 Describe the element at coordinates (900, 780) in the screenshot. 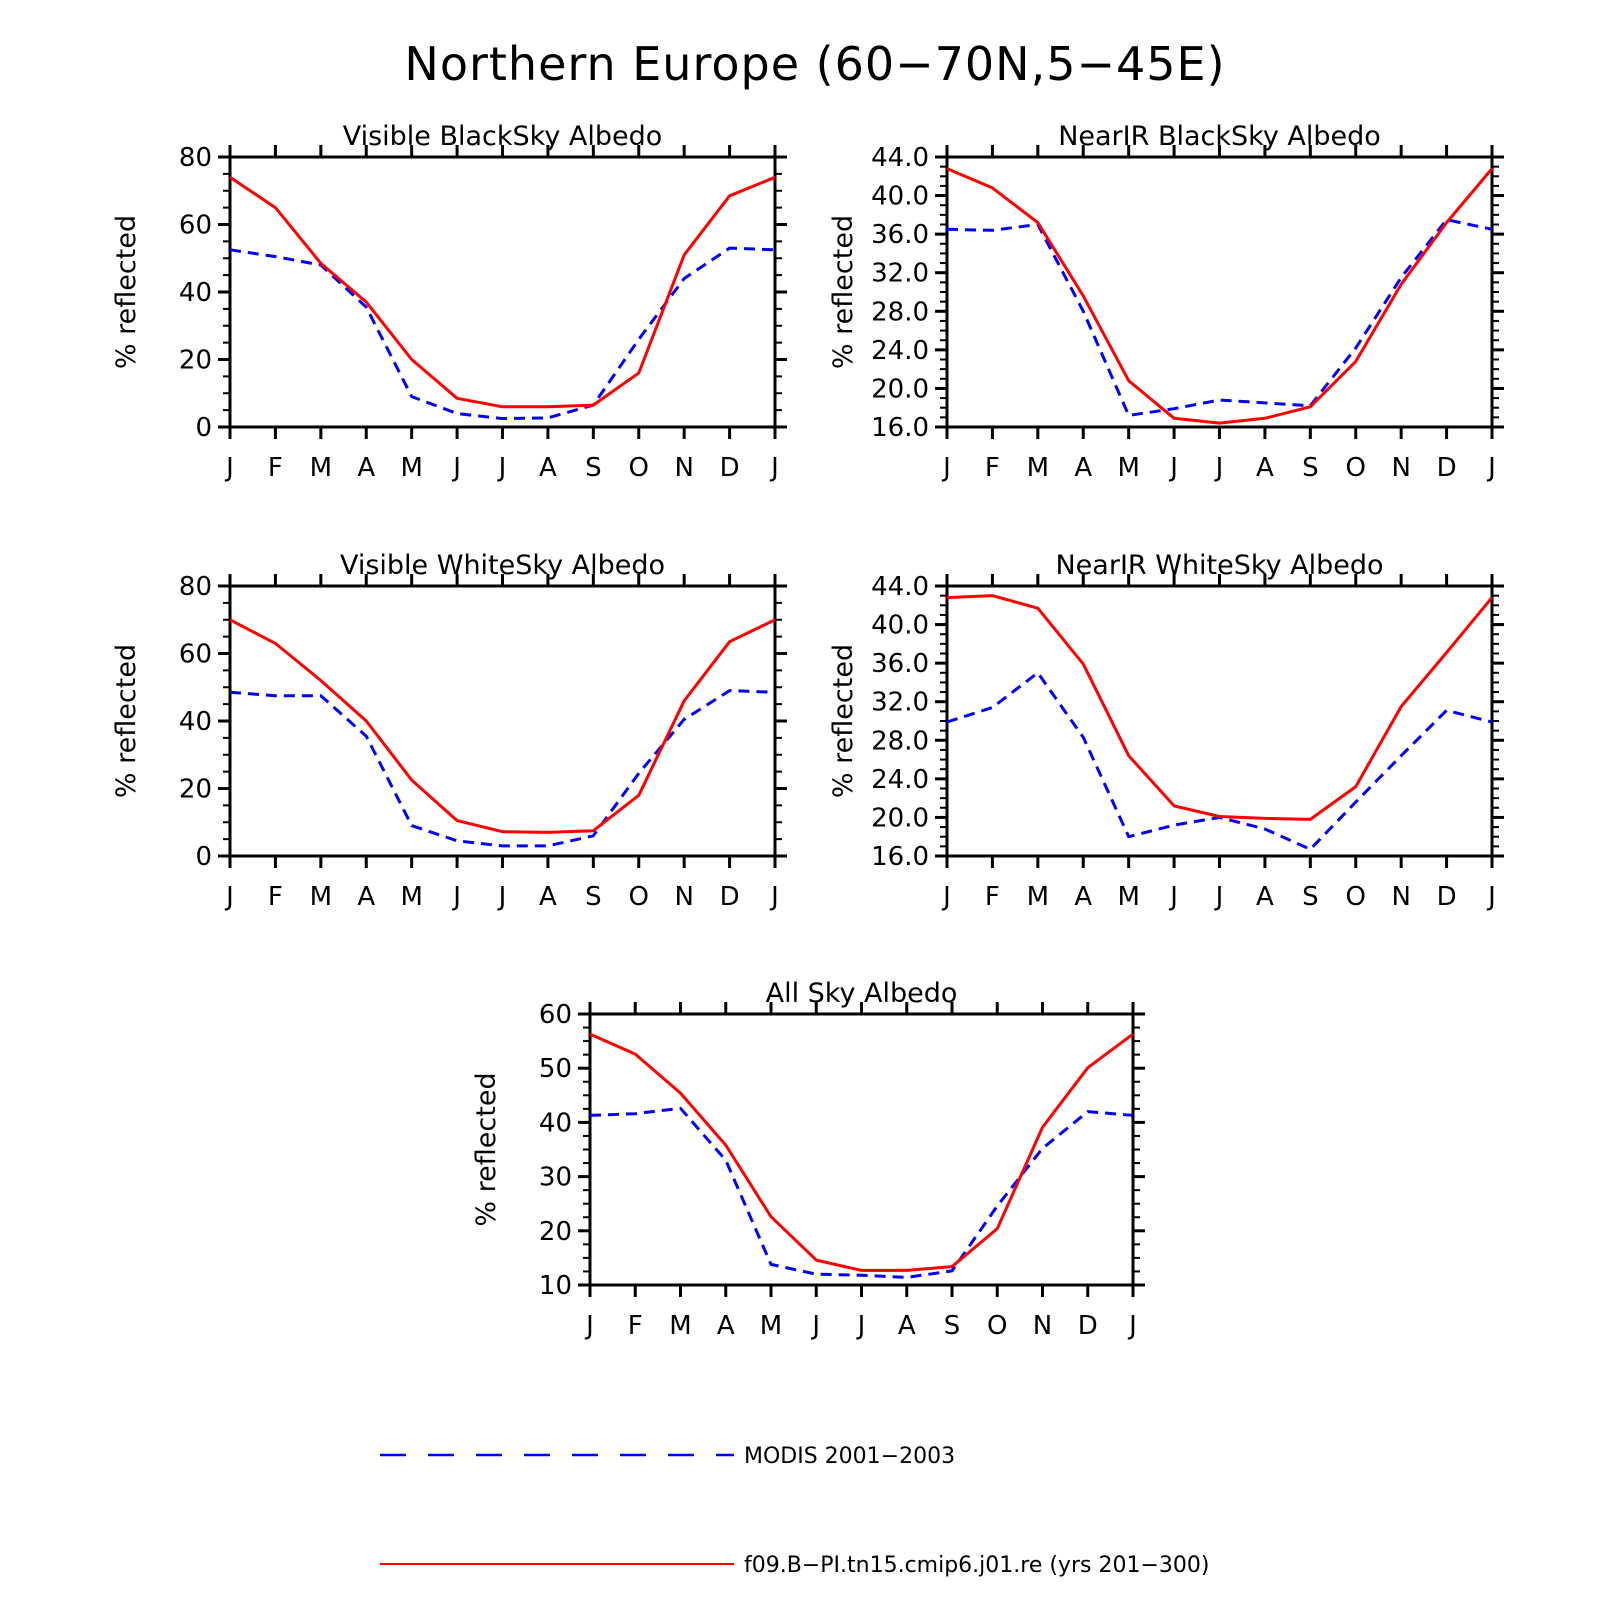

I see `y-tick-label: 24.0` at that location.